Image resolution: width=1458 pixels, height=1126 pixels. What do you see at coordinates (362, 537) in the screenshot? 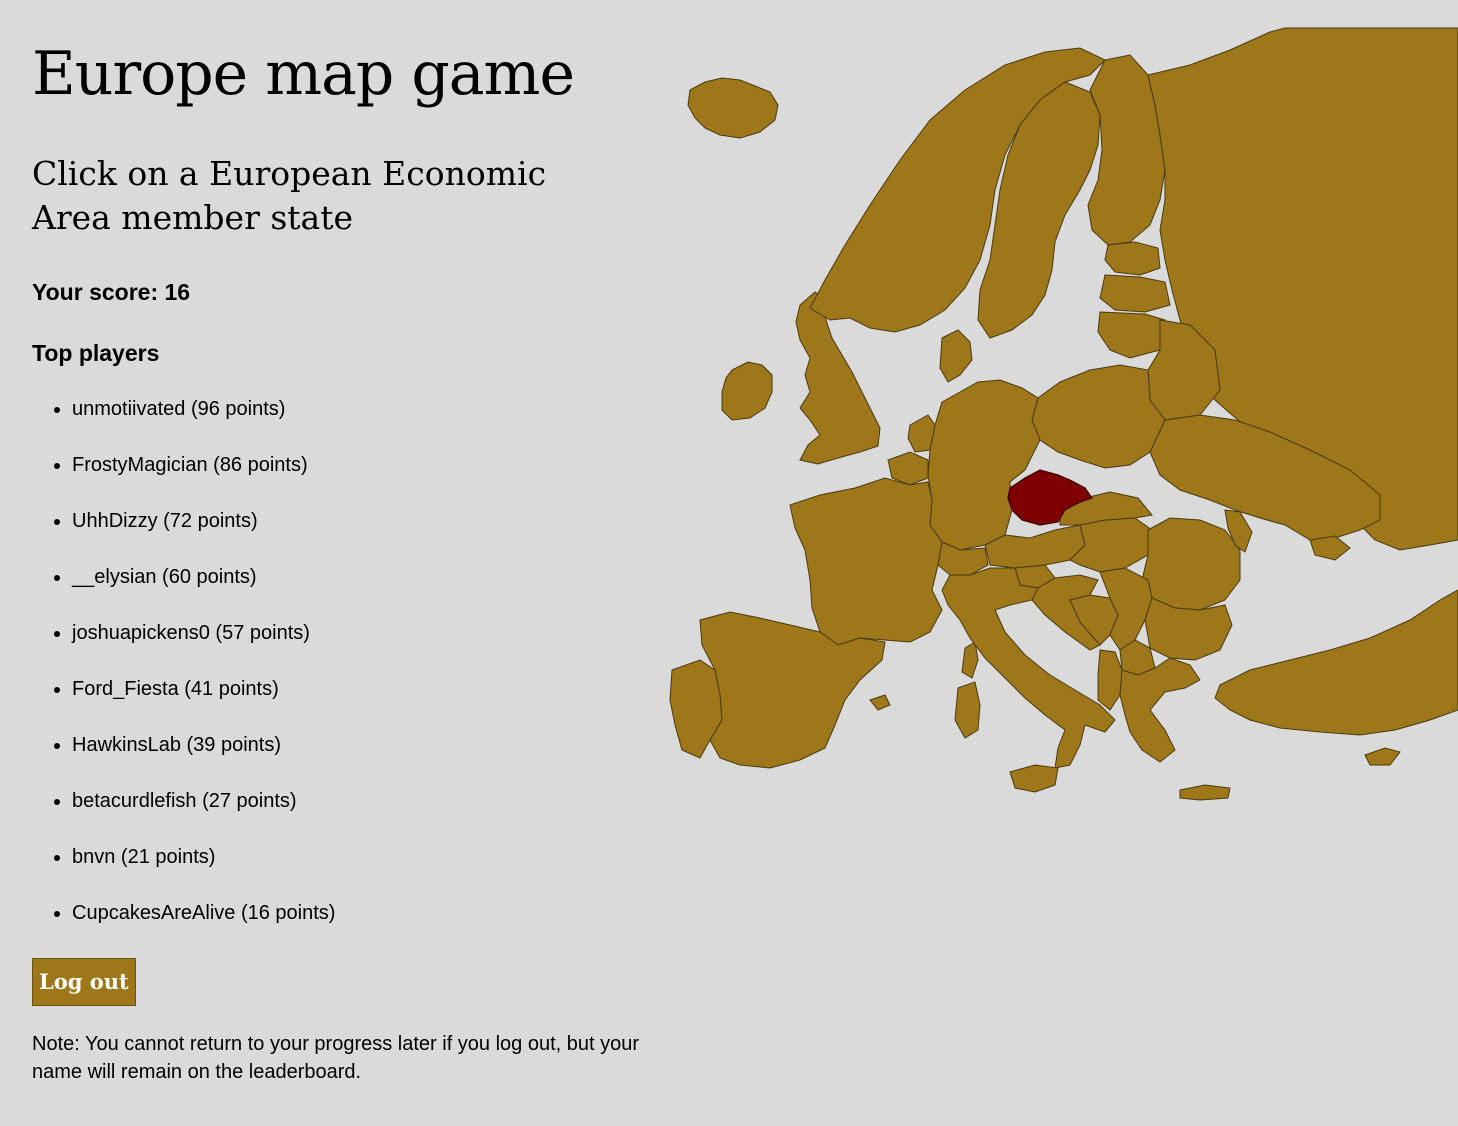
I see `leaderboard-item: UhhDizzy (72 points)` at bounding box center [362, 537].